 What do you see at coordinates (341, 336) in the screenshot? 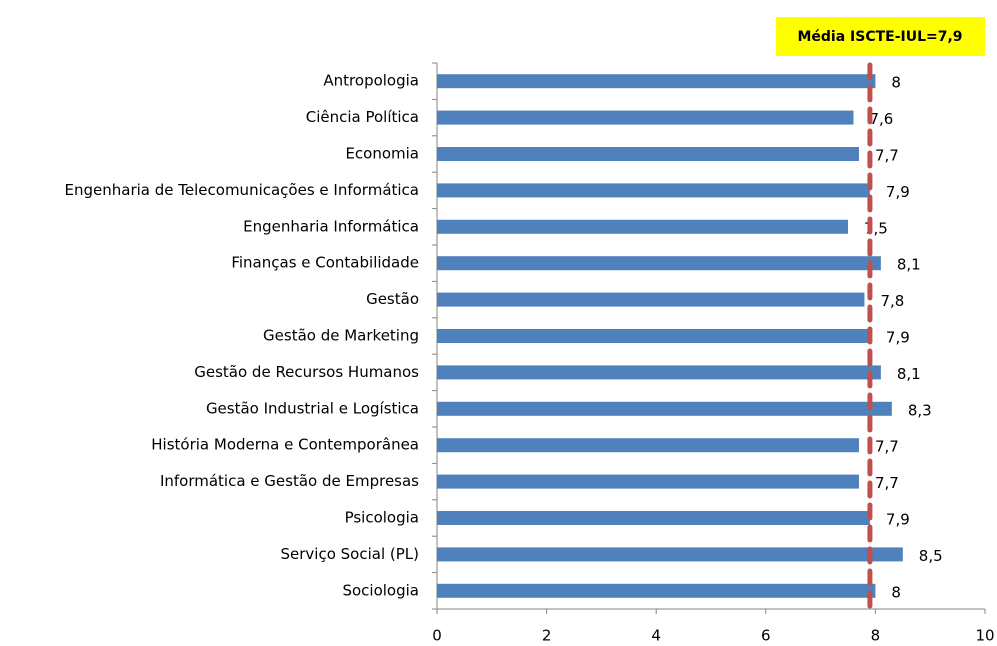
I see `y-tick-label: Gestão de Marketing` at bounding box center [341, 336].